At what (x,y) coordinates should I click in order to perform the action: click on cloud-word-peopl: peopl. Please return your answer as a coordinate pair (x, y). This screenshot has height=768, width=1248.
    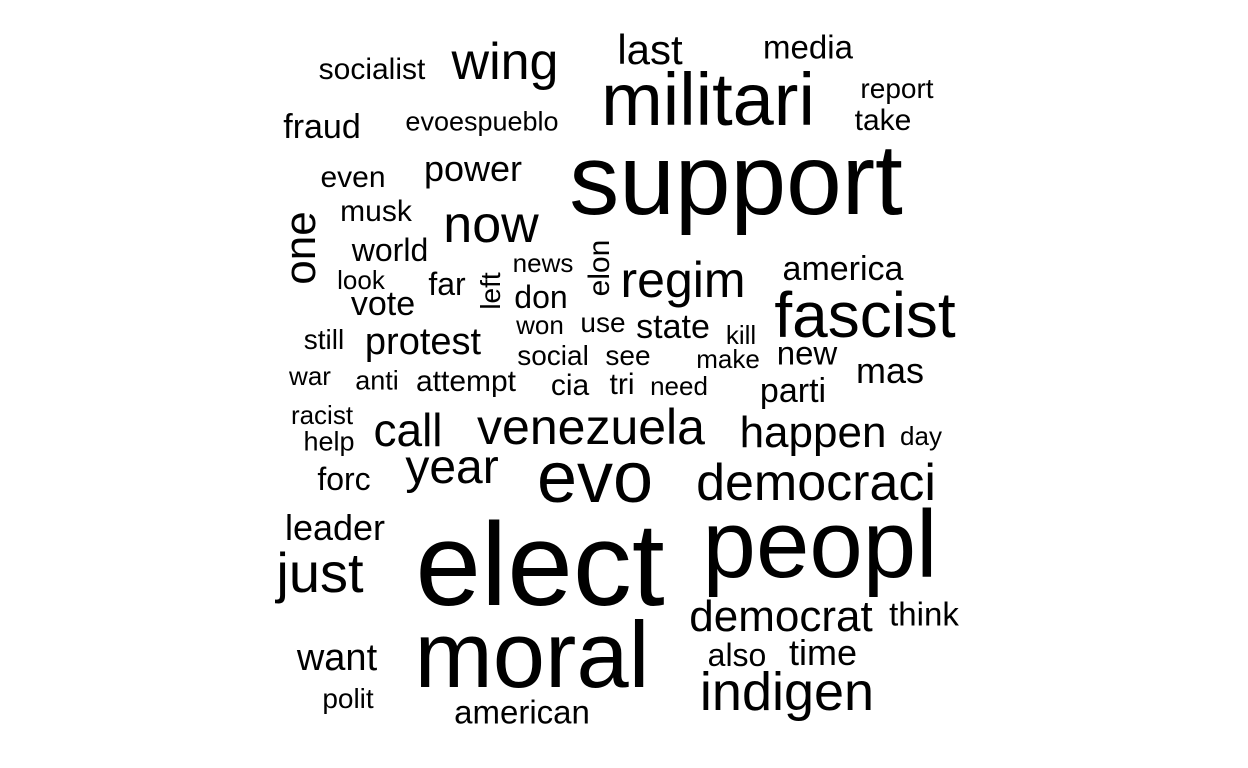
    Looking at the image, I should click on (820, 544).